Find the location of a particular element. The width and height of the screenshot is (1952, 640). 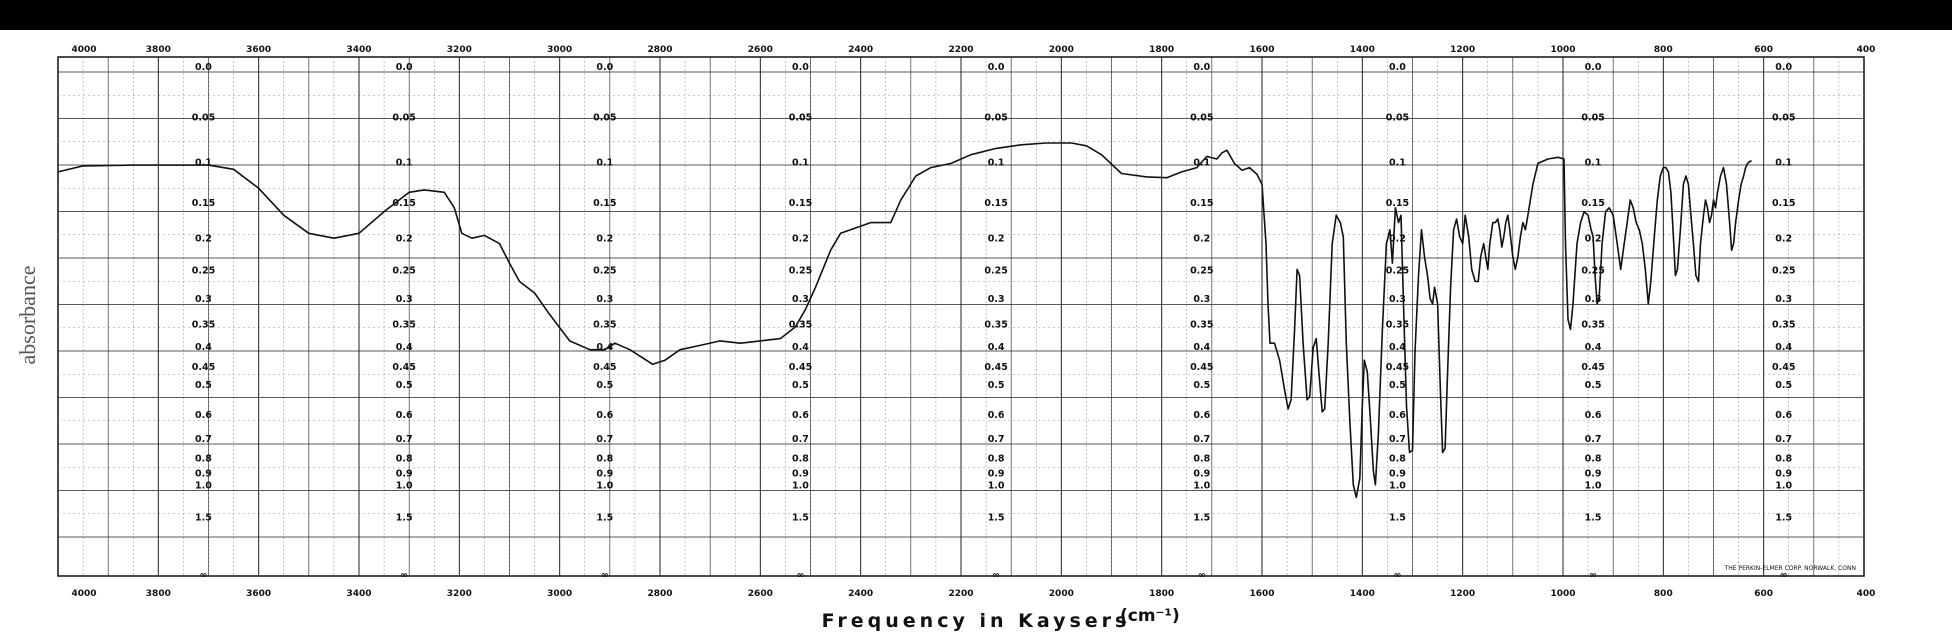

x-tick-label-bottom: 1800 is located at coordinates (1161, 594).